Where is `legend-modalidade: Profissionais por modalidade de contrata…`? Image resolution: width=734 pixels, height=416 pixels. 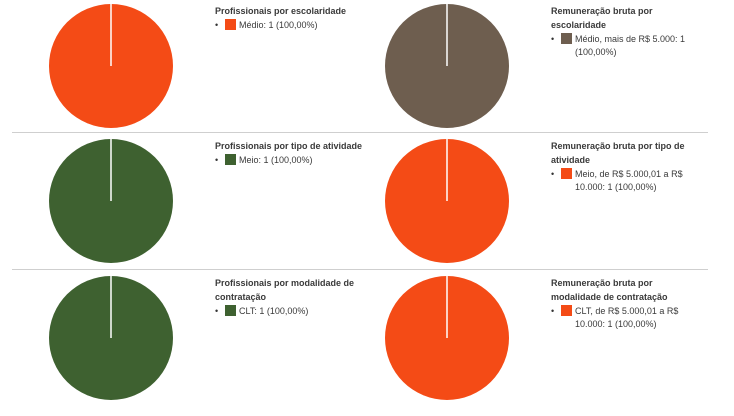
legend-modalidade: Profissionais por modalidade de contrata… is located at coordinates (290, 297).